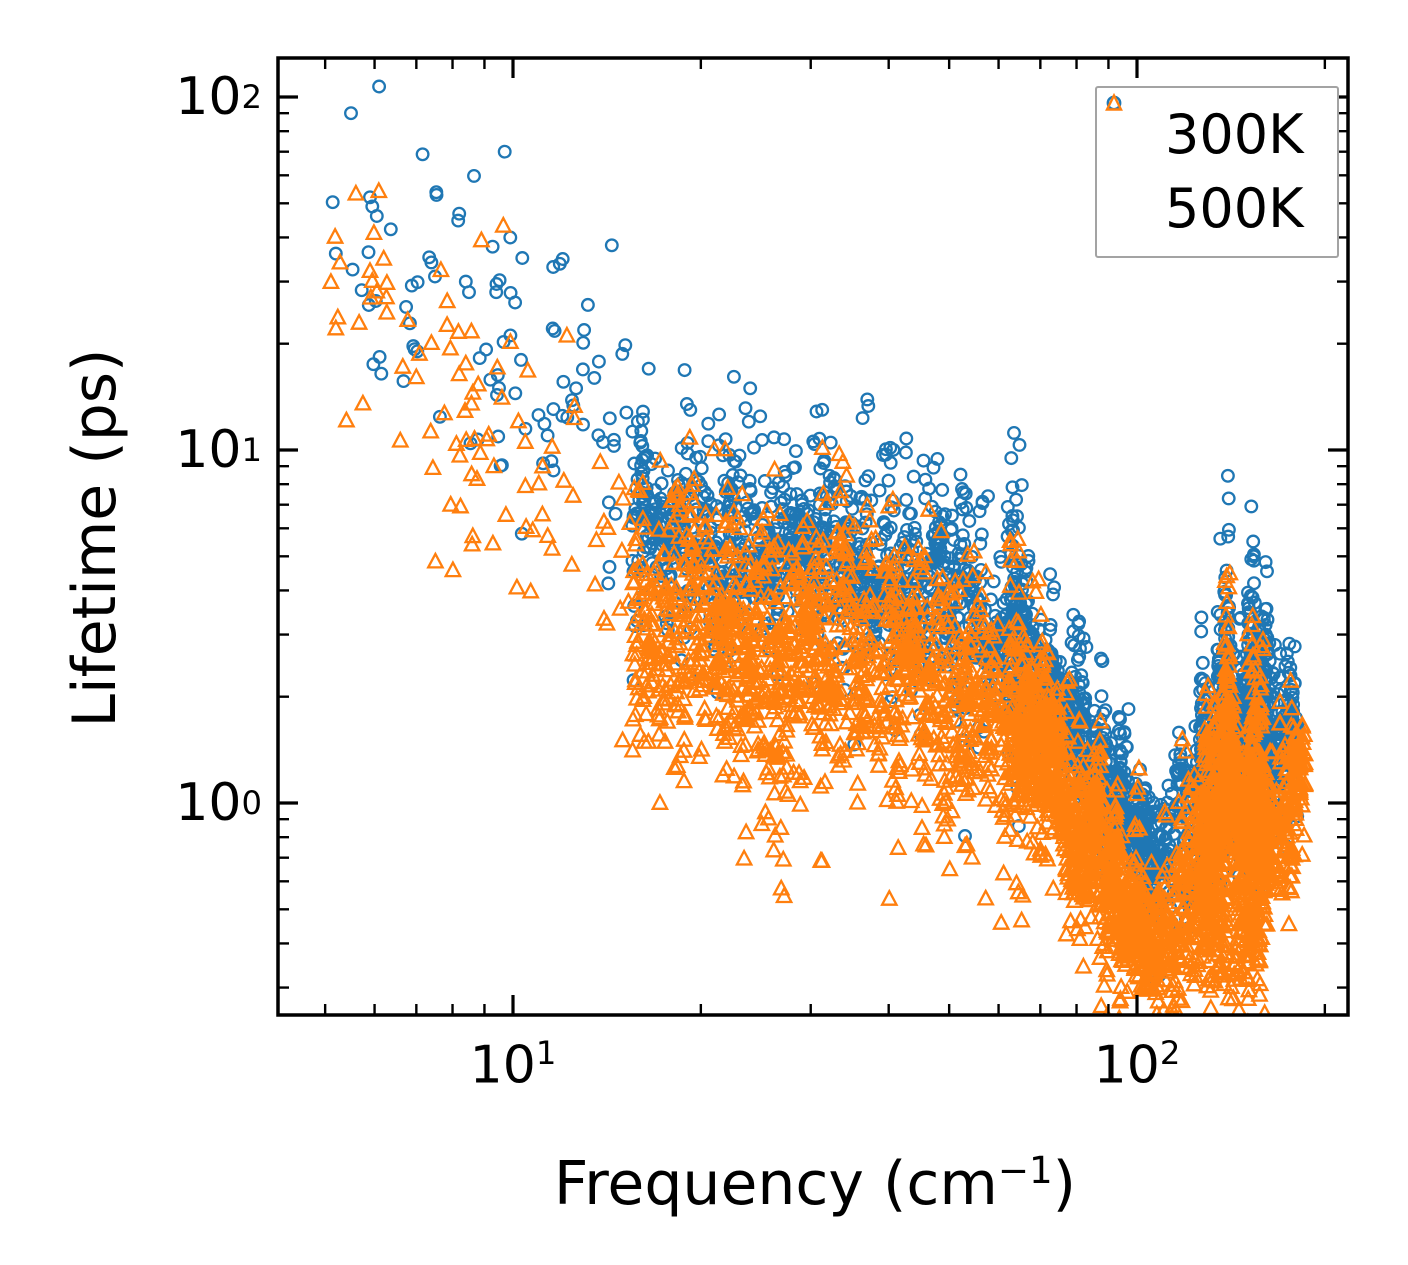 Image resolution: width=1408 pixels, height=1265 pixels. What do you see at coordinates (1064, 1184) in the screenshot?
I see `x-axis-label-suffix: )` at bounding box center [1064, 1184].